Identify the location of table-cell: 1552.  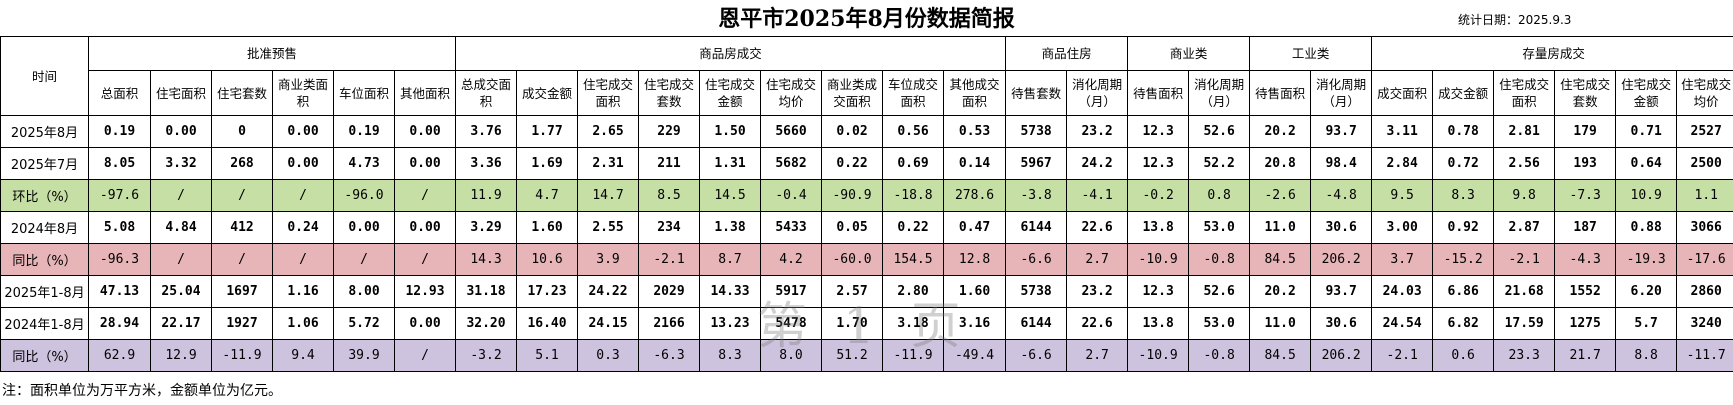
(1585, 291).